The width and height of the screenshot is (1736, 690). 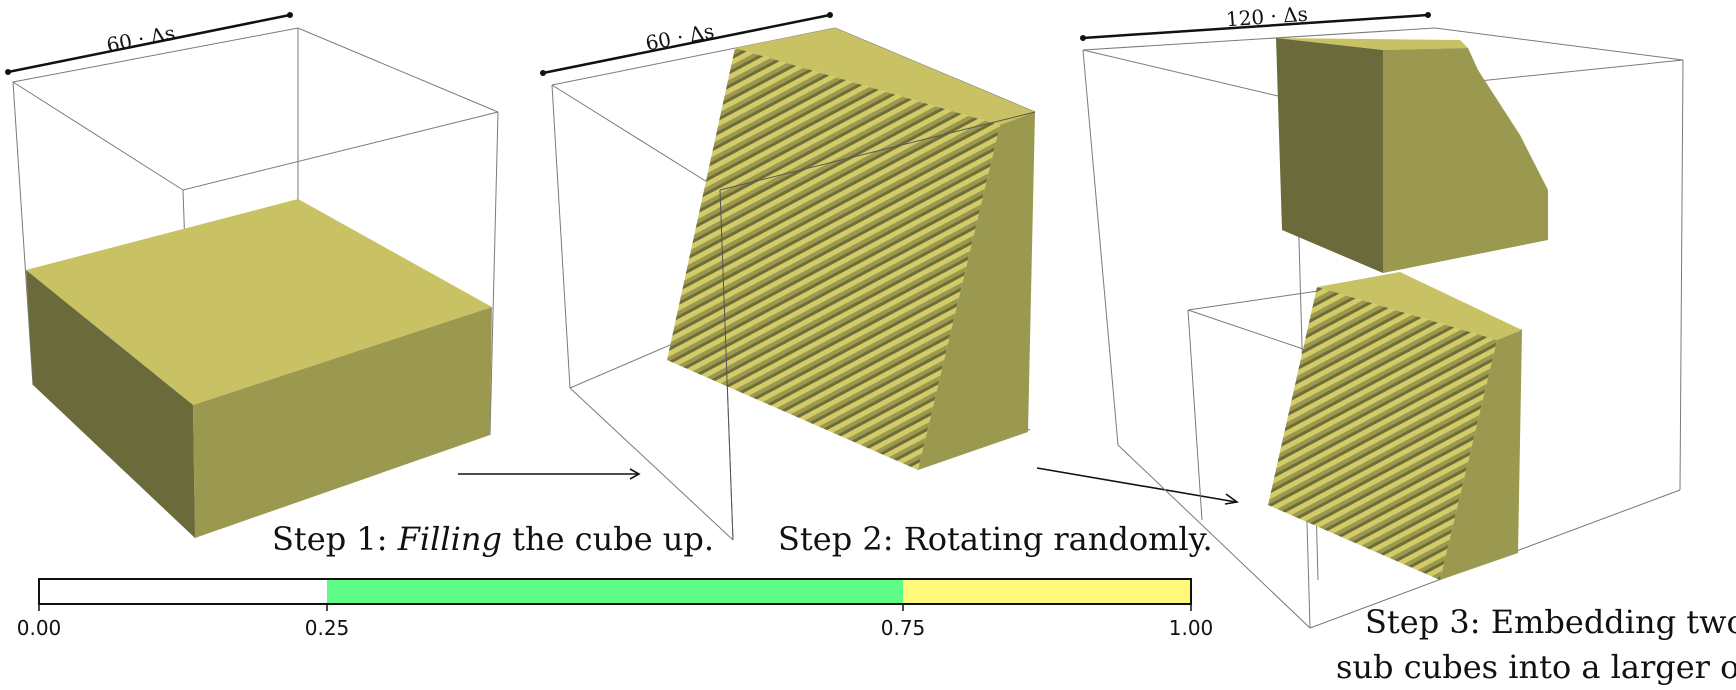 I want to click on colorbar: 0.00 0.25 0.75 1.00, so click(x=615, y=609).